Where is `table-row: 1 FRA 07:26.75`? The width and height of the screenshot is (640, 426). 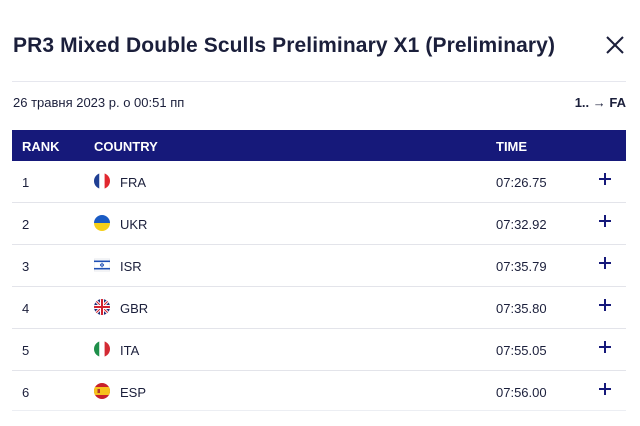
table-row: 1 FRA 07:26.75 is located at coordinates (319, 182).